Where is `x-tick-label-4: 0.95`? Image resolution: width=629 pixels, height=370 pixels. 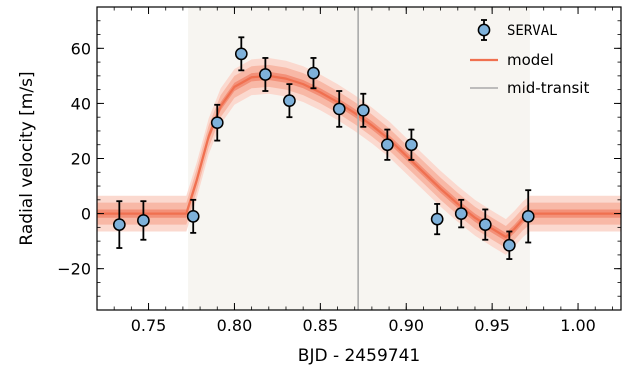 x-tick-label-4: 0.95 is located at coordinates (492, 325).